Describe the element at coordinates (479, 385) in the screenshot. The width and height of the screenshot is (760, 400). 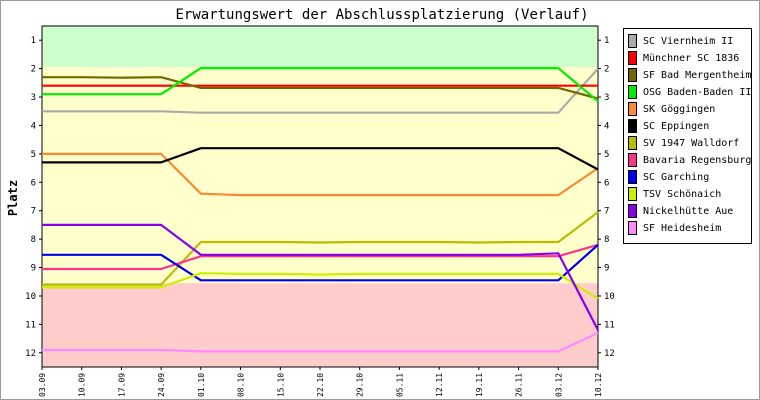
I see `x-tick-label: 19.11` at that location.